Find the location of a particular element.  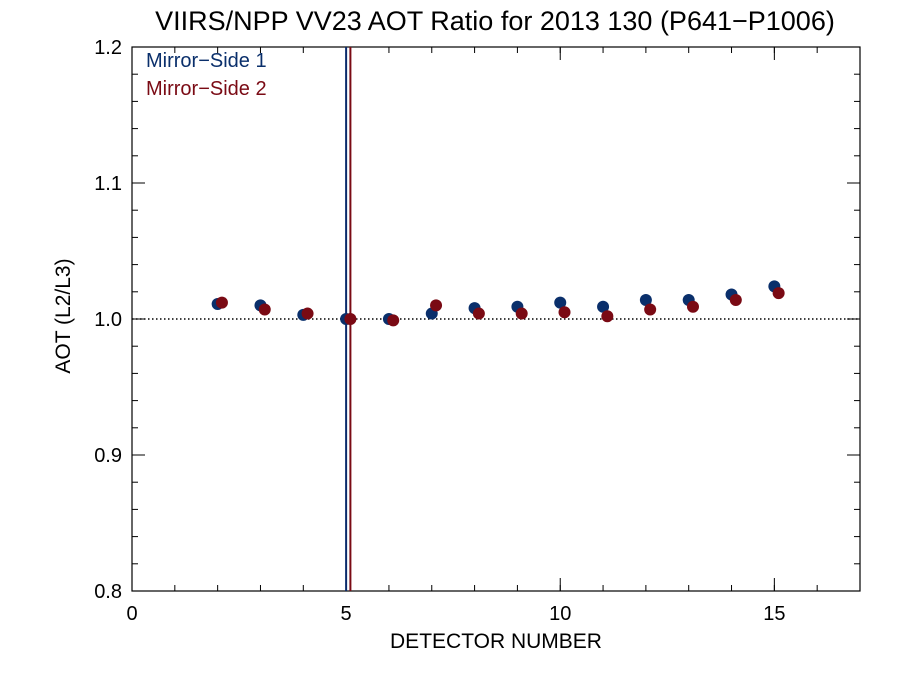

legend-entry-mirror-side-2: Mirror−Side 2 is located at coordinates (206, 89).